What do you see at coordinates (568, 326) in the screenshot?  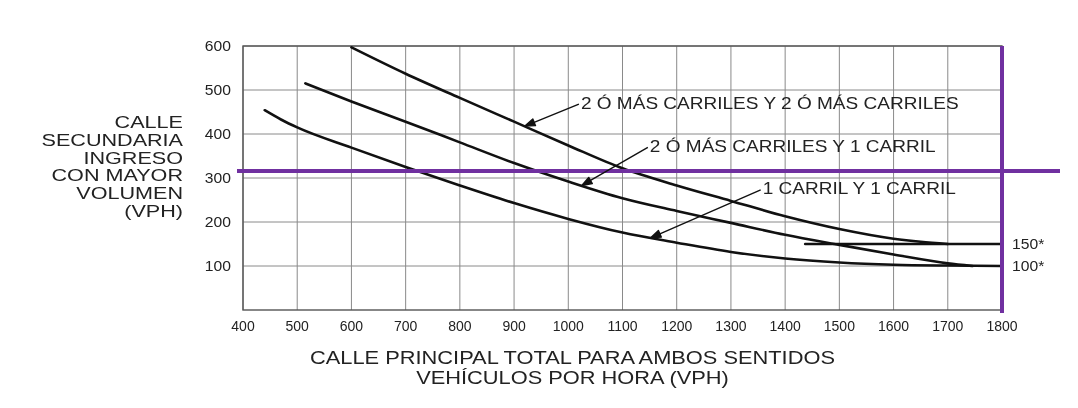 I see `x-tick-label: 1000` at bounding box center [568, 326].